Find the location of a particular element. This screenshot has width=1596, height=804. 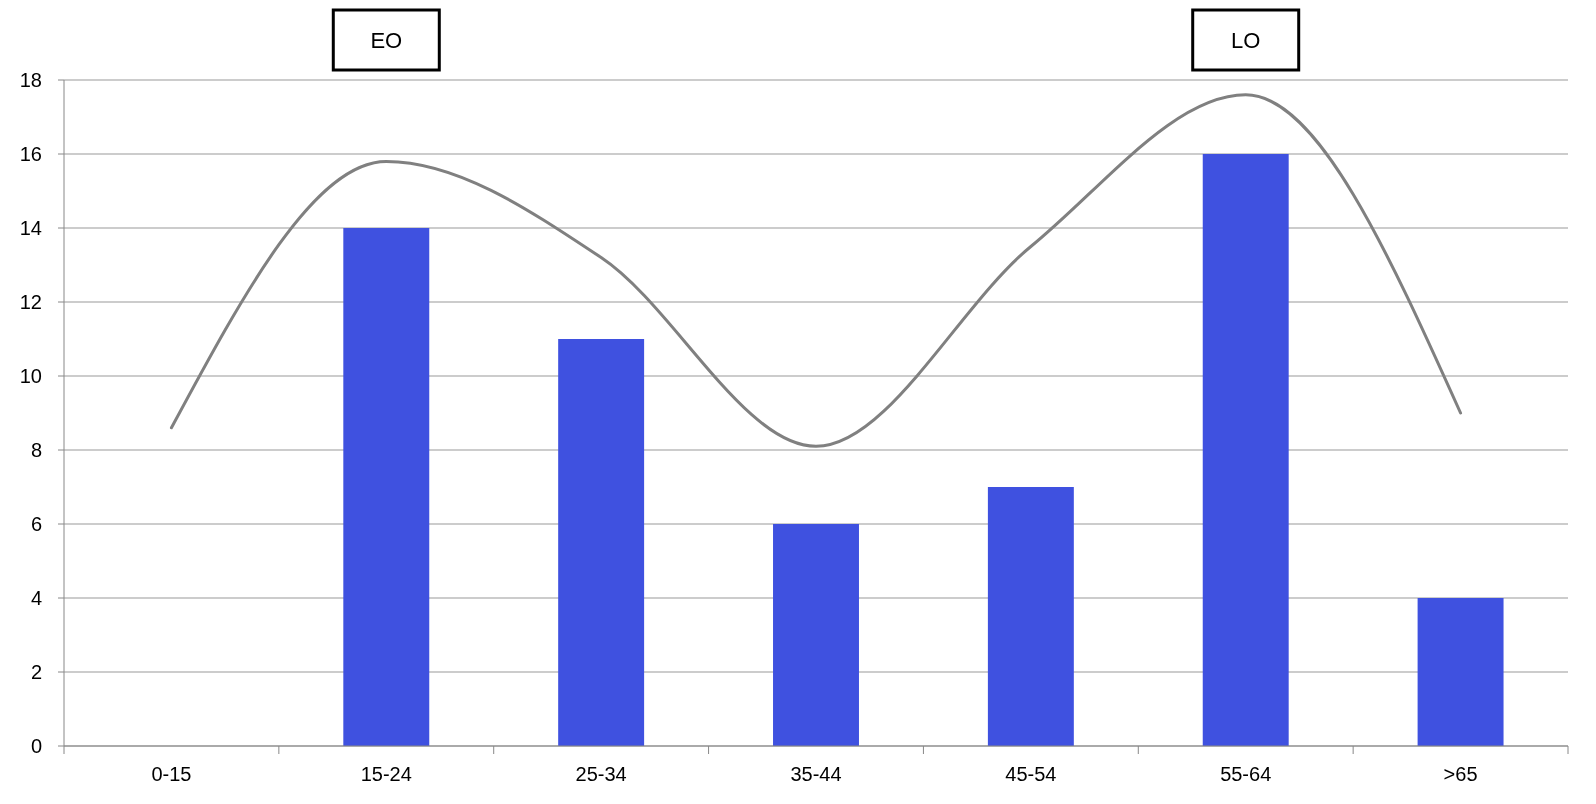

text-box: EO is located at coordinates (386, 40).